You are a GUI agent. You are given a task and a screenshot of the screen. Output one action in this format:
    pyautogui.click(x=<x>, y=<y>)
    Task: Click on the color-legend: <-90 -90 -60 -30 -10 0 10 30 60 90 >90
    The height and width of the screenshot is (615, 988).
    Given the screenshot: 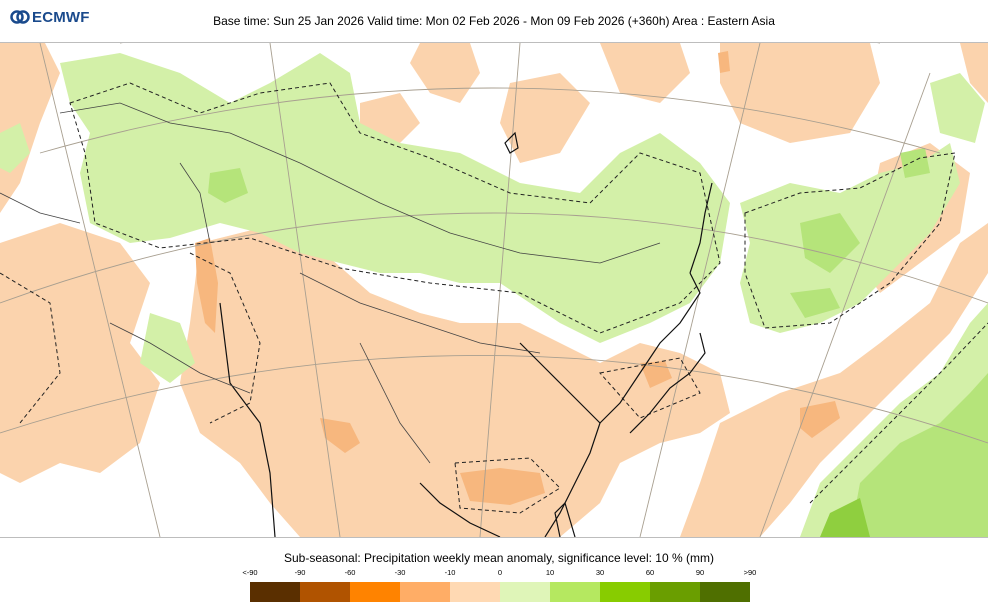 What is the action you would take?
    pyautogui.click(x=499, y=586)
    